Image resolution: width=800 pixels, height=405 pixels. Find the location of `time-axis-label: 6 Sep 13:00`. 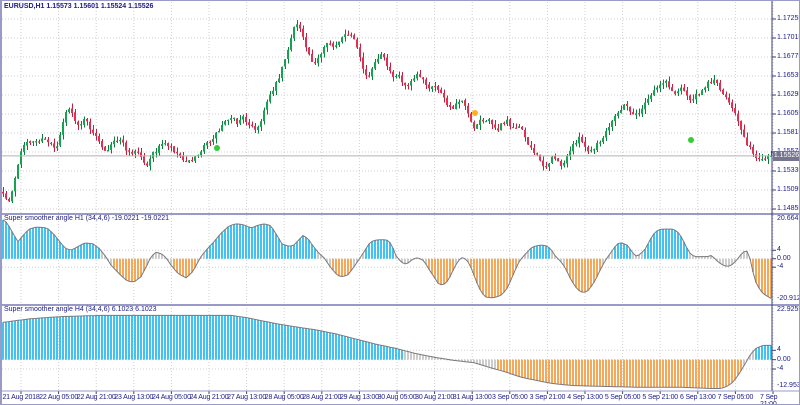

time-axis-label: 6 Sep 13:00 is located at coordinates (698, 397).